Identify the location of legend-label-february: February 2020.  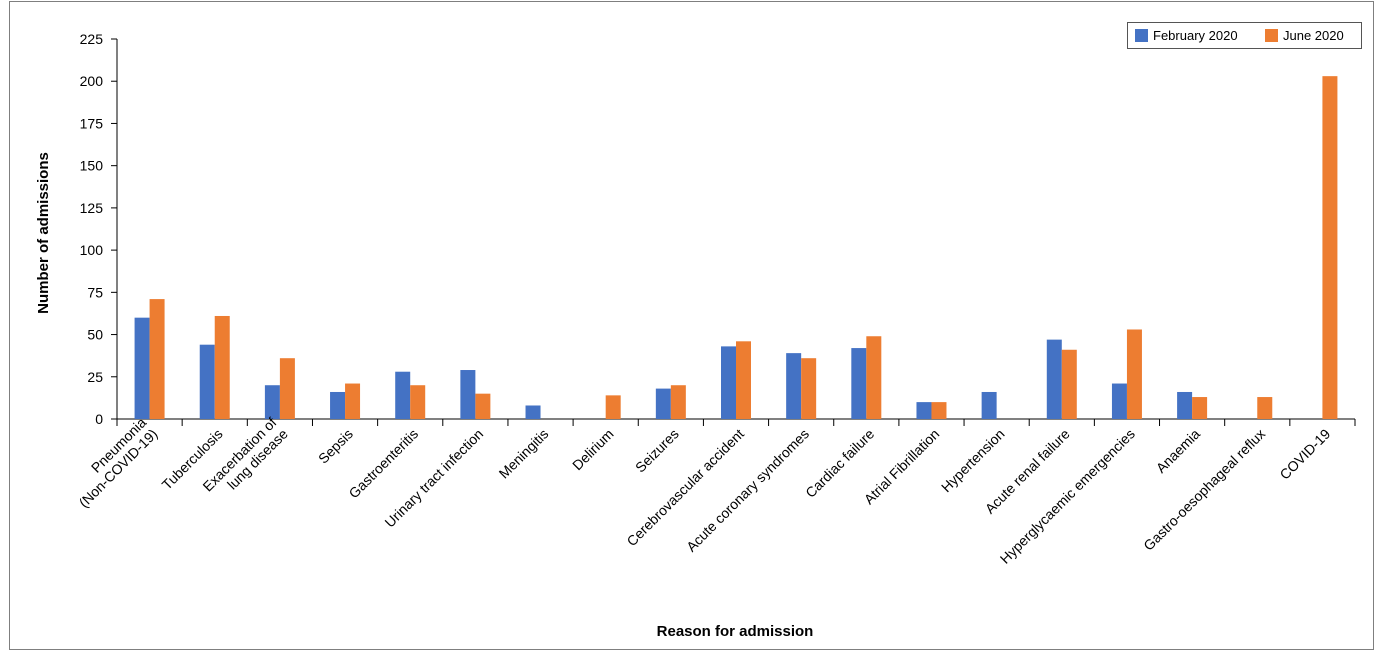
(1195, 35).